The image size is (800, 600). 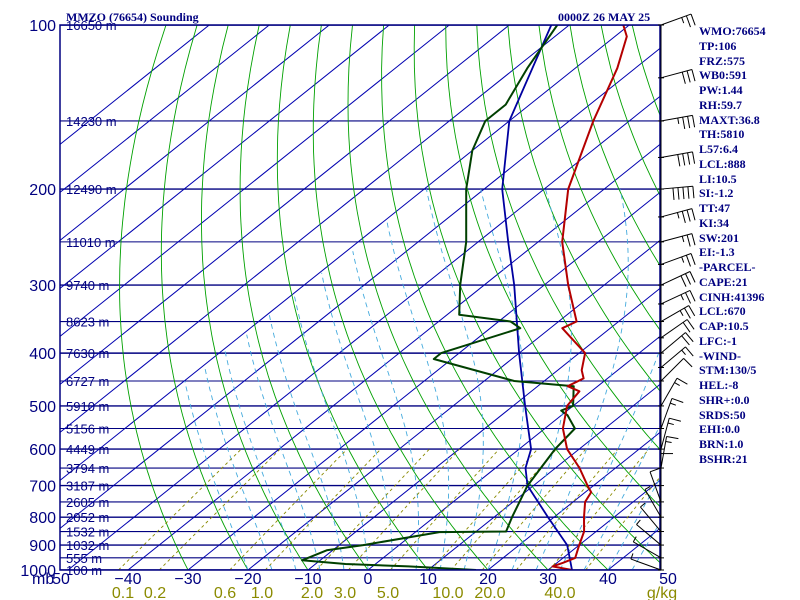 I want to click on pressure-tick-label: 300, so click(x=42, y=286).